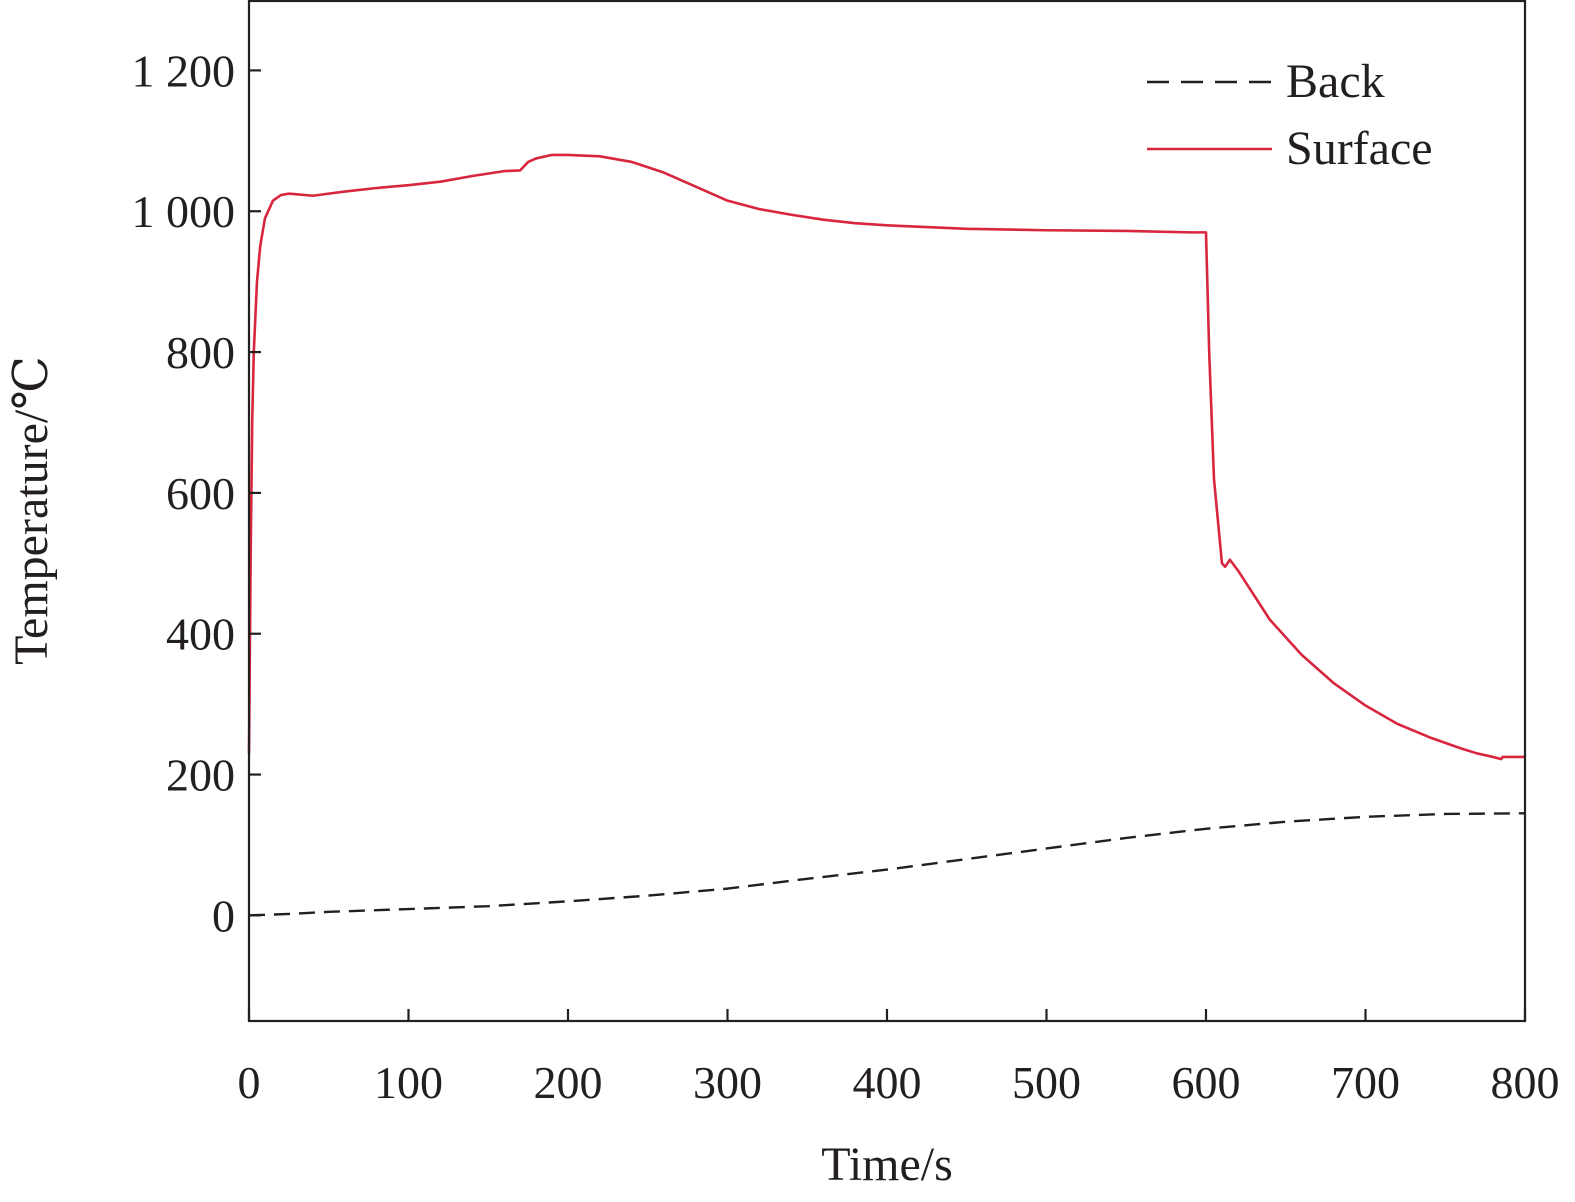  What do you see at coordinates (184, 211) in the screenshot?
I see `y-tick-label: 1 000` at bounding box center [184, 211].